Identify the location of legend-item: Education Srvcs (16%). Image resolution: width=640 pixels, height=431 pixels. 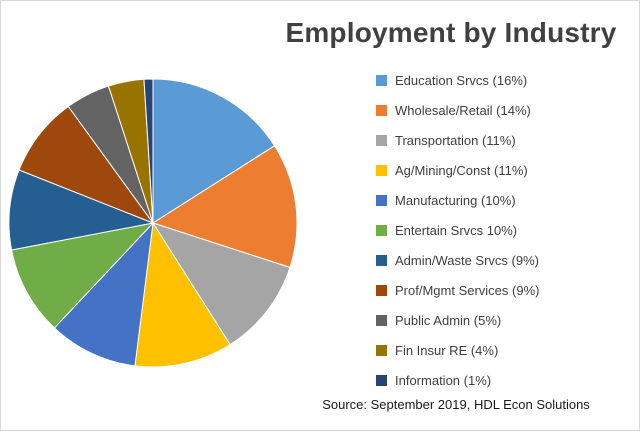
(457, 80).